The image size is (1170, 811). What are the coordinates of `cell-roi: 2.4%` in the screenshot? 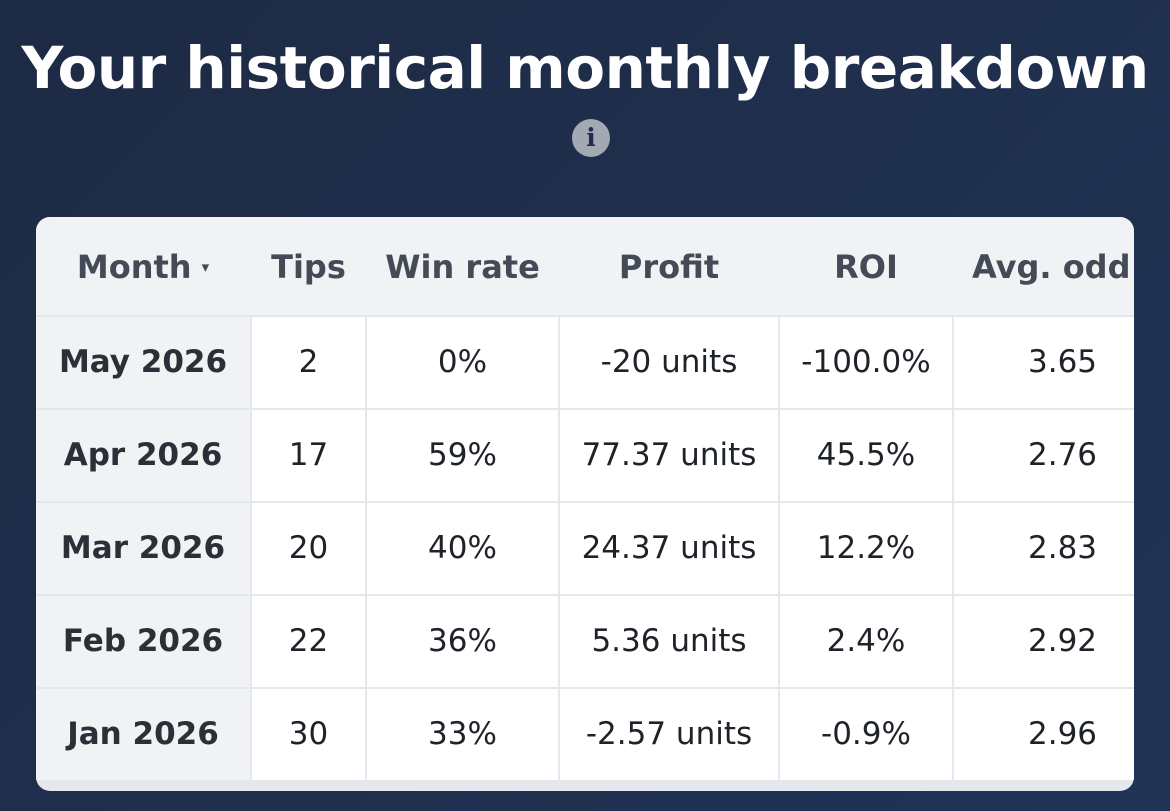 It's located at (866, 641).